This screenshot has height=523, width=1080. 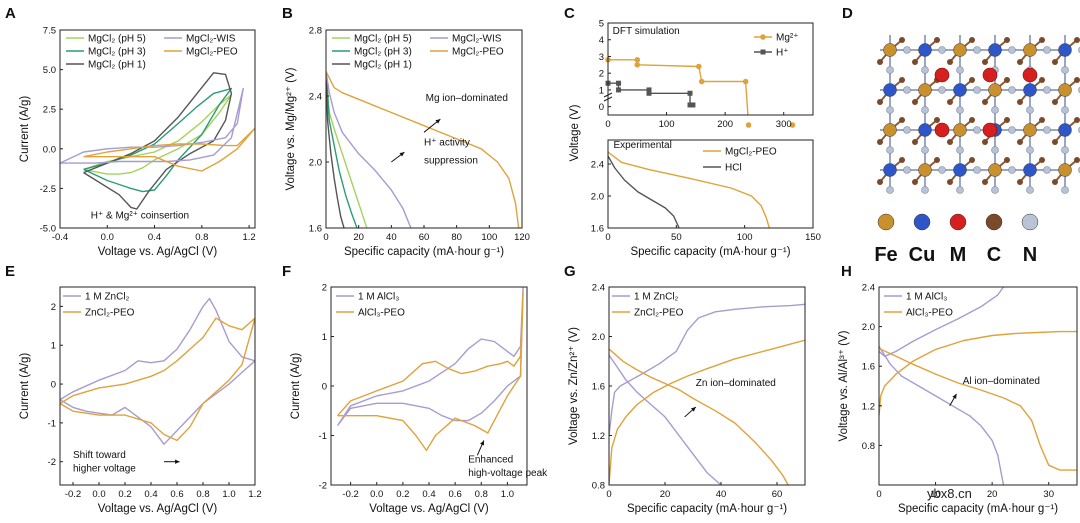 I want to click on x-tick-label-F-5: 0.8, so click(x=481, y=494).